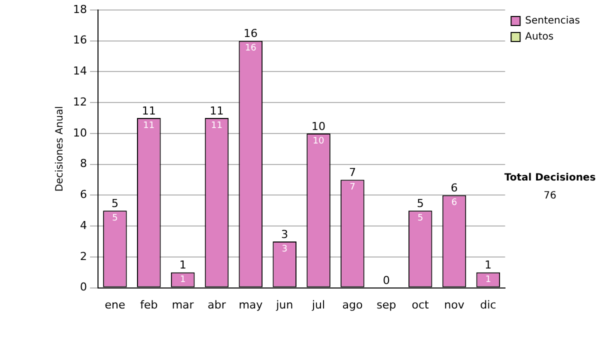  Describe the element at coordinates (83, 163) in the screenshot. I see `y-tick-label: 8` at that location.